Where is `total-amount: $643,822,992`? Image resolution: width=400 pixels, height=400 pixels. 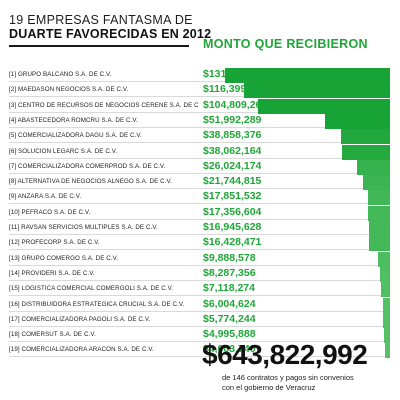
total-amount: $643,822,992 is located at coordinates (285, 354).